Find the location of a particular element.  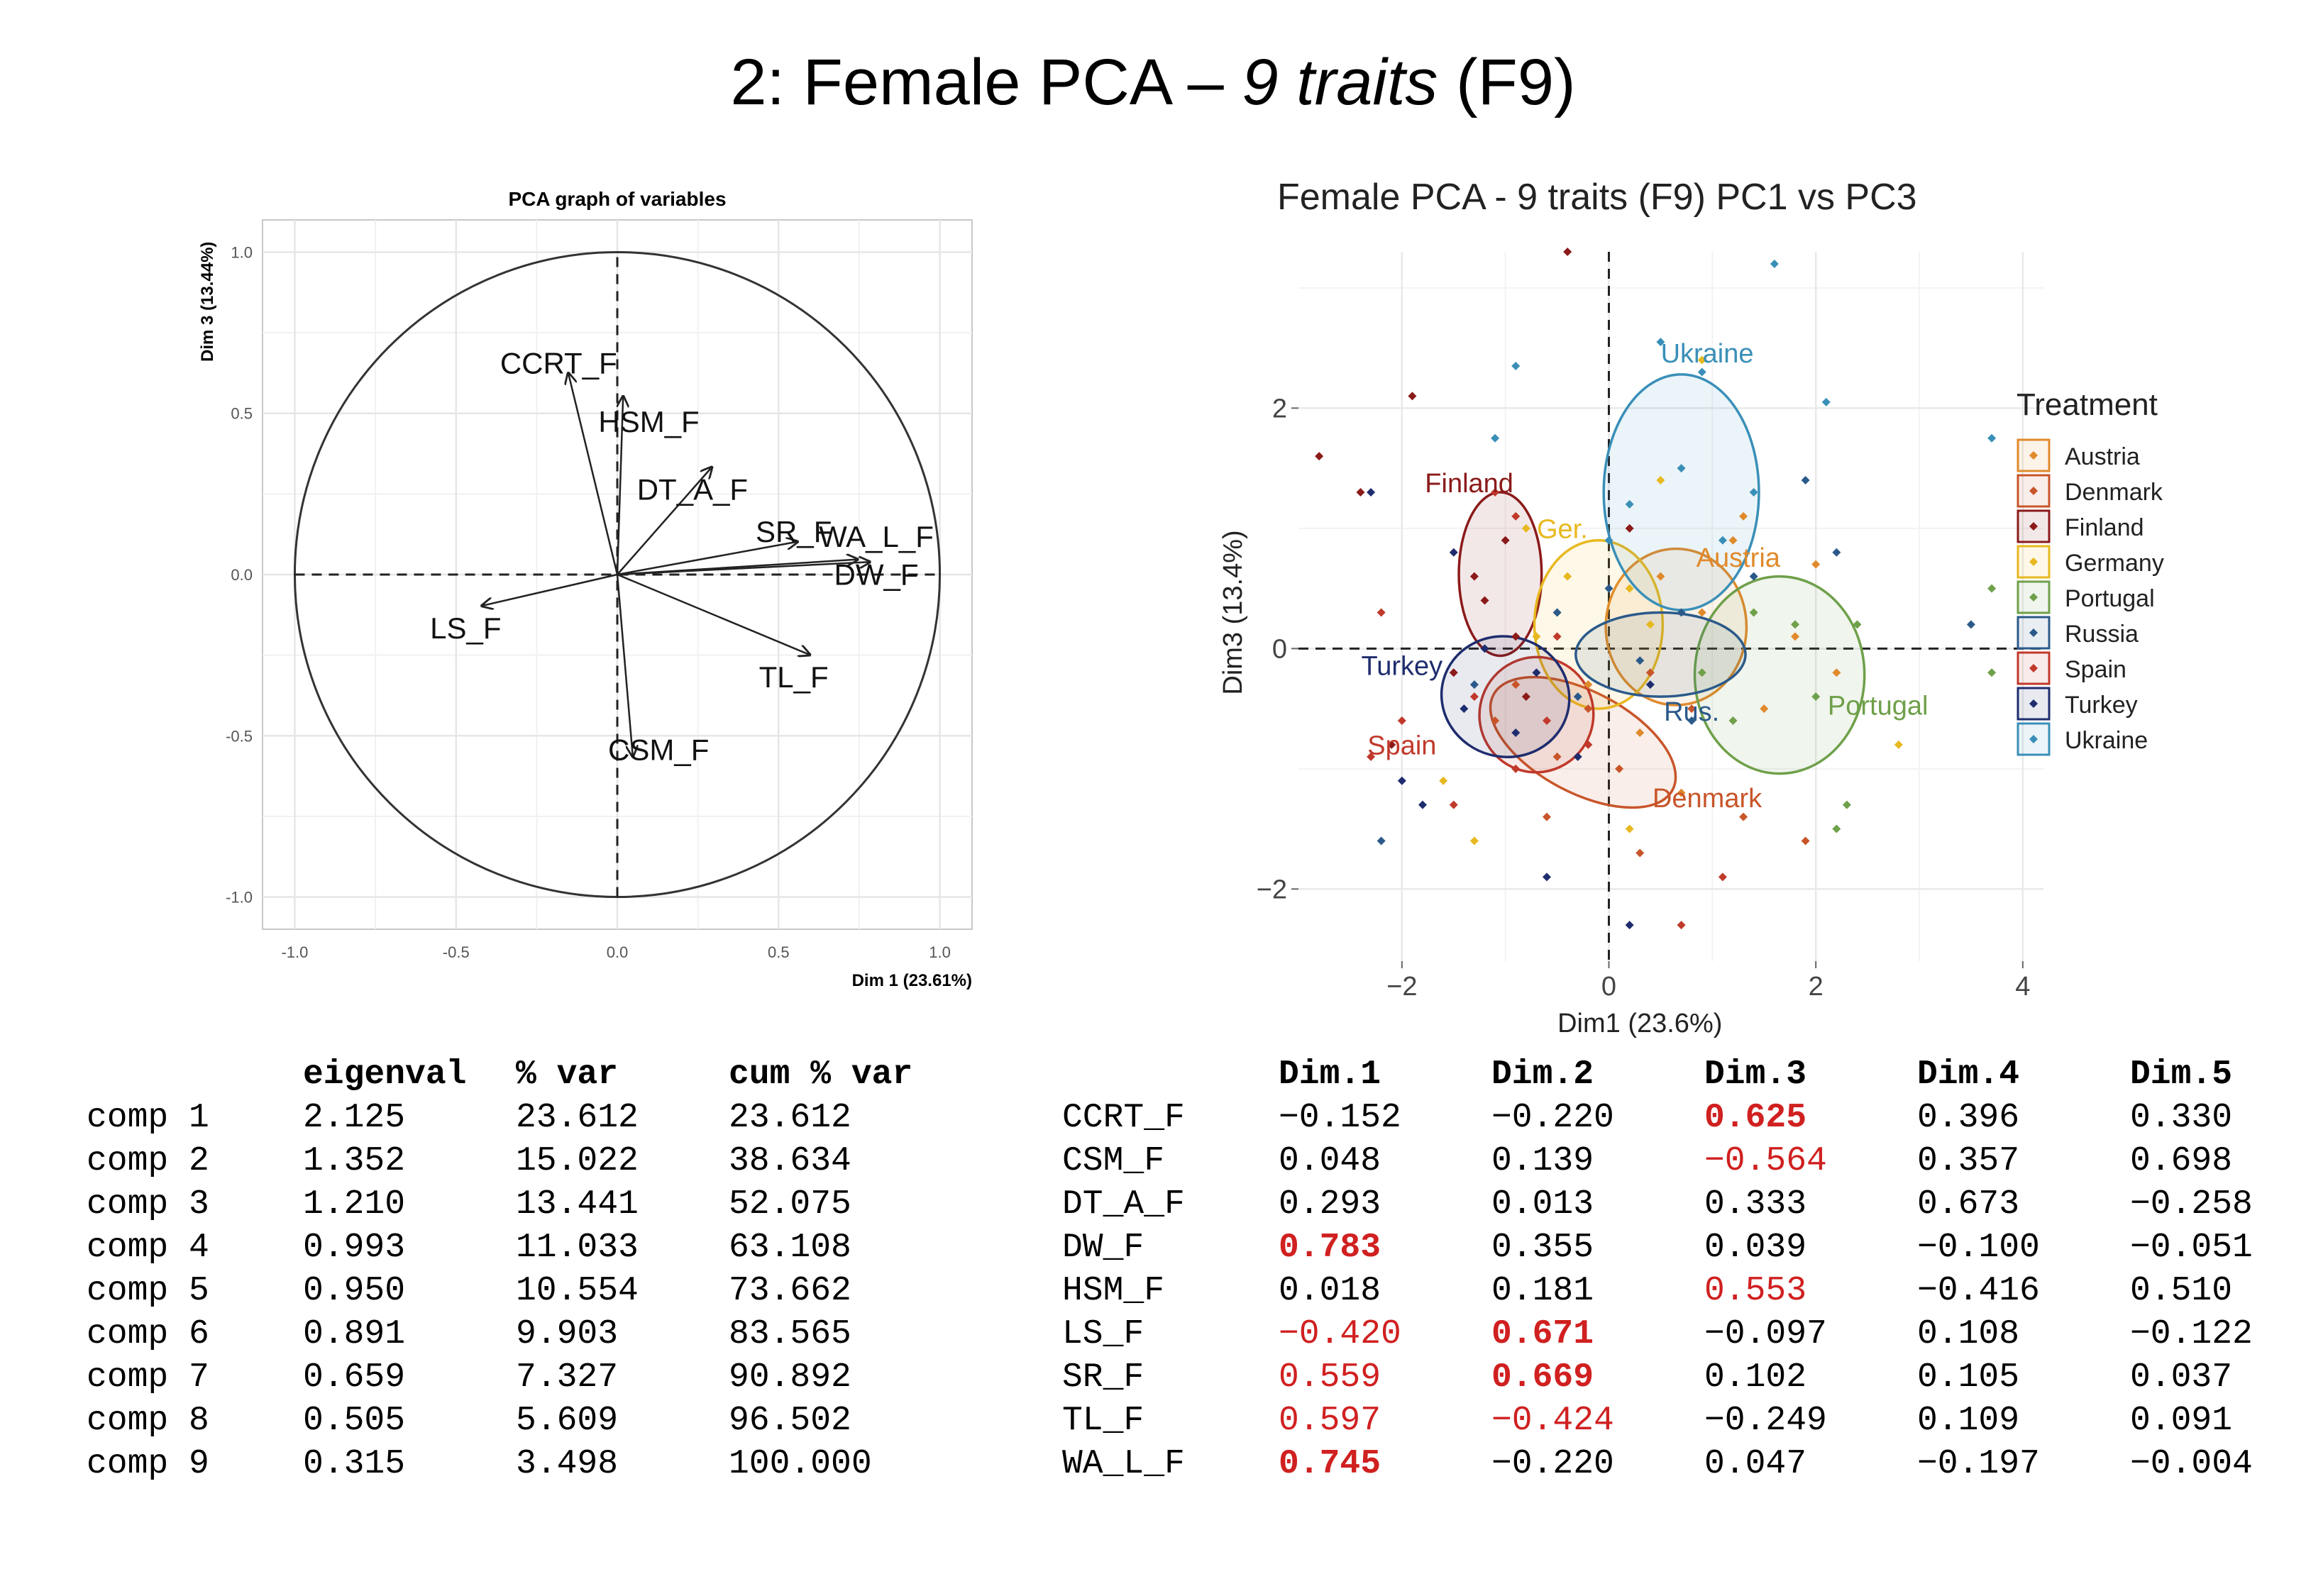

group-label-austria: Austria is located at coordinates (1739, 558).